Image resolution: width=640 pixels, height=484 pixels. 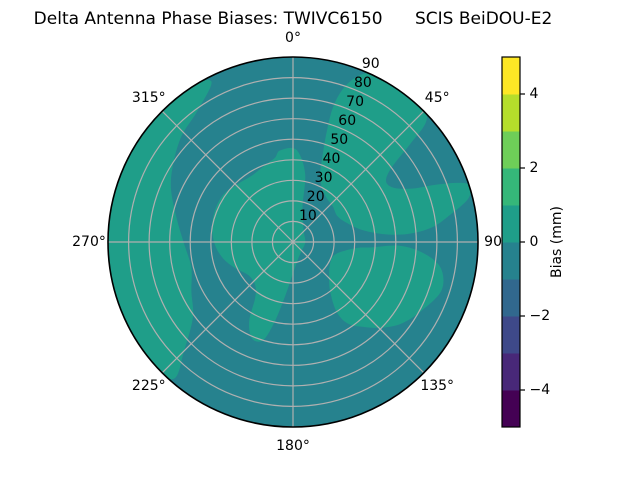 I want to click on colorbar-tick-label-0: 0, so click(x=534, y=242).